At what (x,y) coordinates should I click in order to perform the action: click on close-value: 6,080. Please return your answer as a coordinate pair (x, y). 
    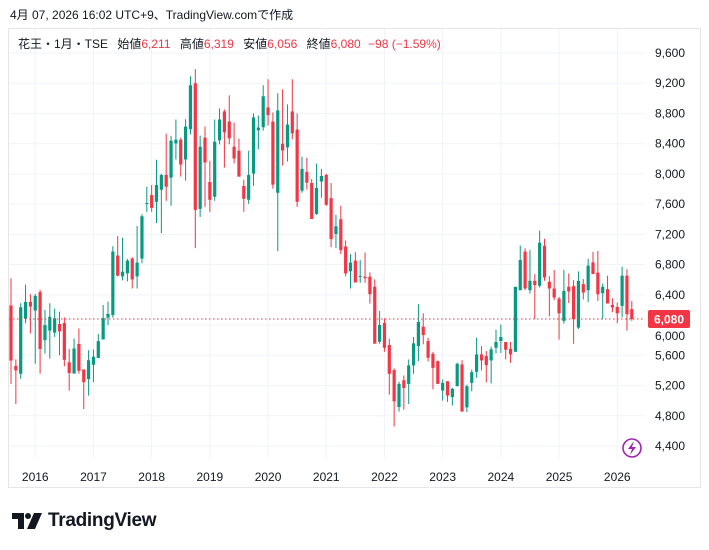
    Looking at the image, I should click on (345, 44).